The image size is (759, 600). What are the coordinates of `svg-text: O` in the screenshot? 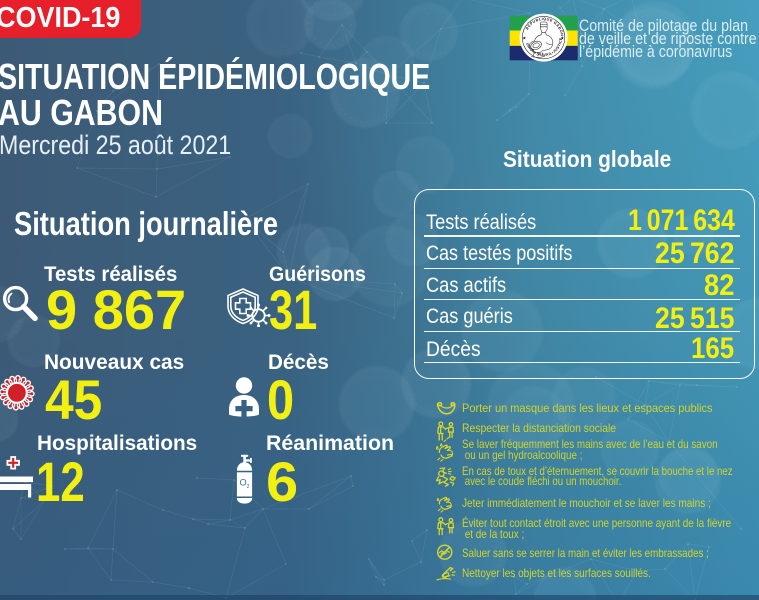 It's located at (243, 482).